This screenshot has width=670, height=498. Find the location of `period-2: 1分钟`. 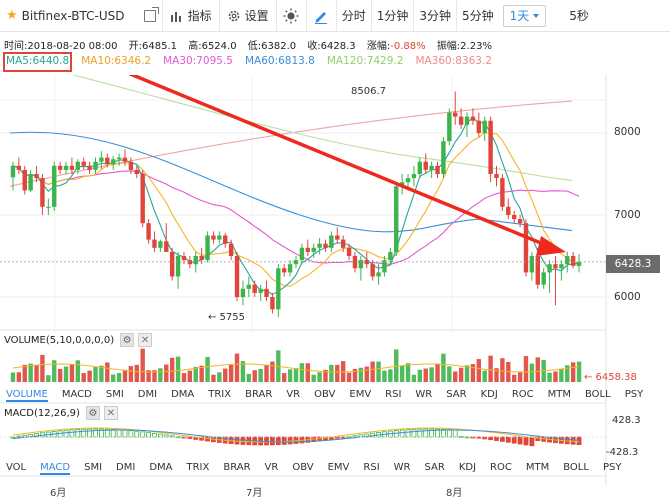

period-2: 1分钟 is located at coordinates (392, 16).